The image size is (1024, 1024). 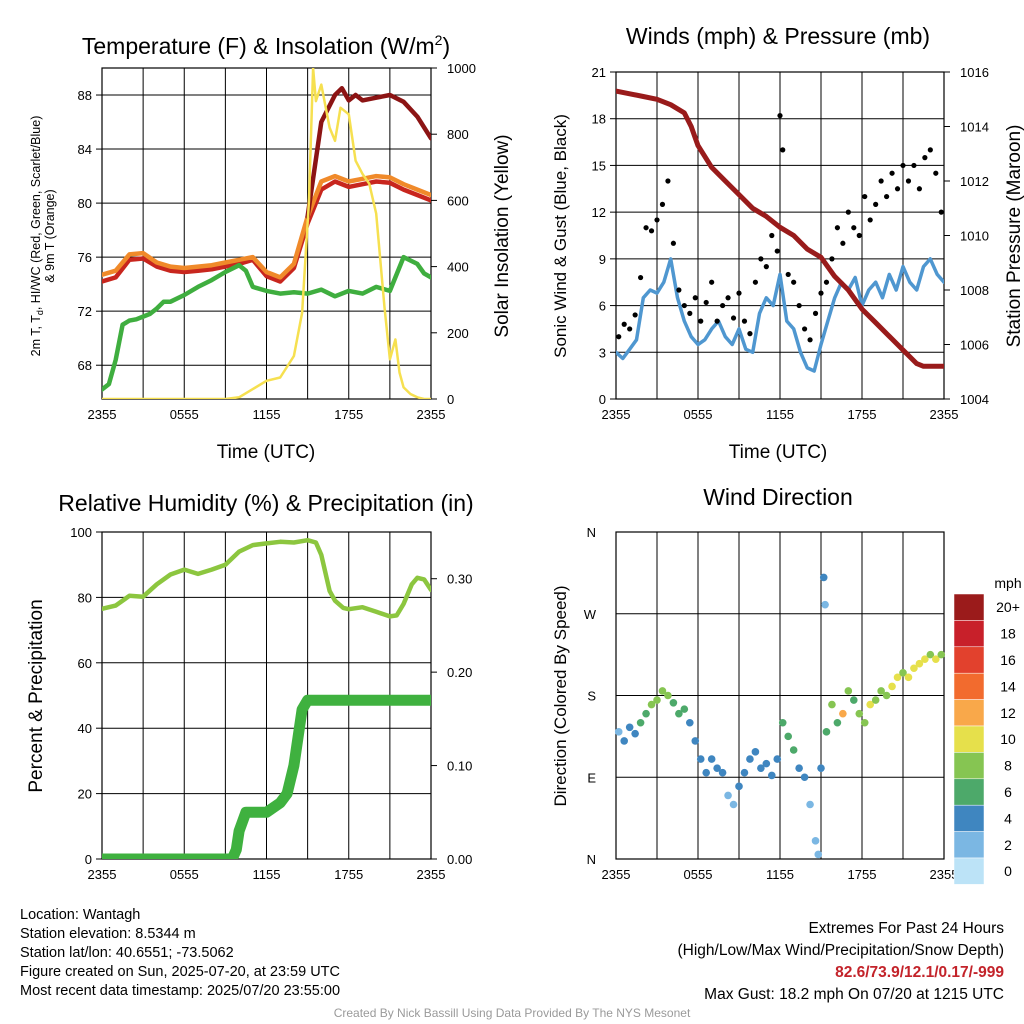 What do you see at coordinates (267, 414) in the screenshot?
I see `temp-xtick-label: 1155` at bounding box center [267, 414].